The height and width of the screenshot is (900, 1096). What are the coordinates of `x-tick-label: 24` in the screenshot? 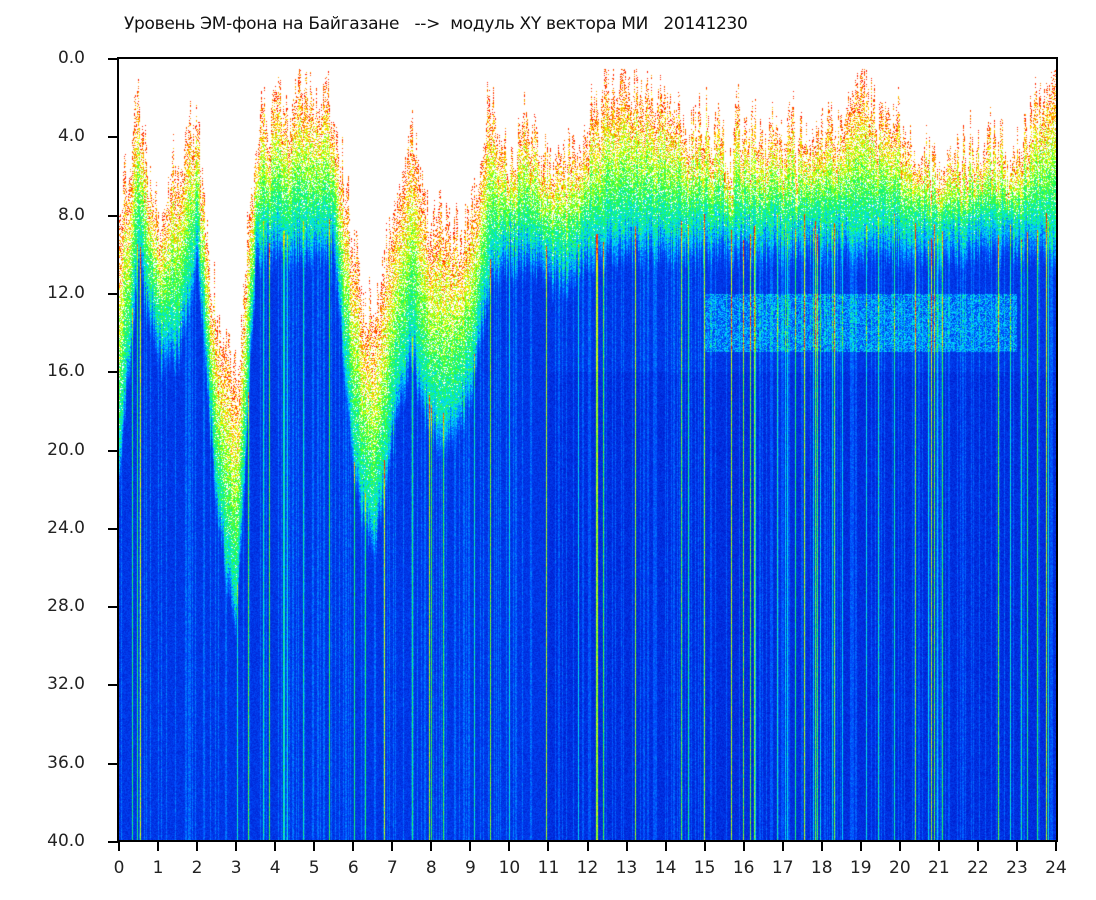 It's located at (1056, 868).